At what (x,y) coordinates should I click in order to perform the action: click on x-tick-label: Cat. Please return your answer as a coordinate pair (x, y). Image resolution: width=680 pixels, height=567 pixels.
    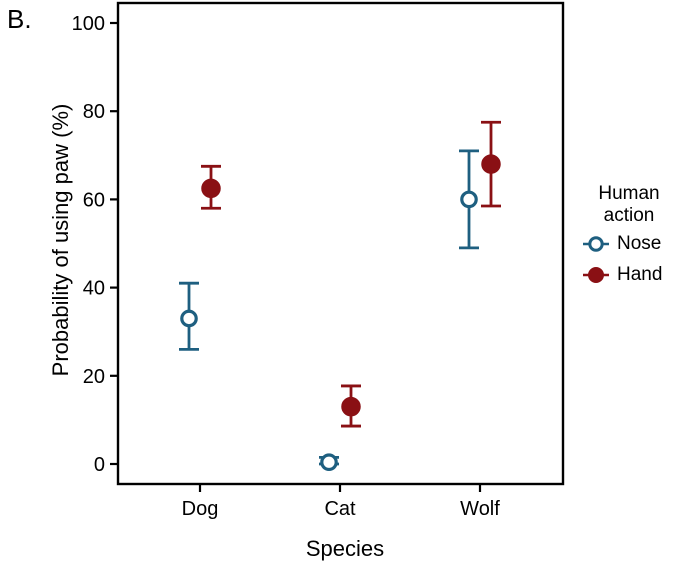
    Looking at the image, I should click on (340, 509).